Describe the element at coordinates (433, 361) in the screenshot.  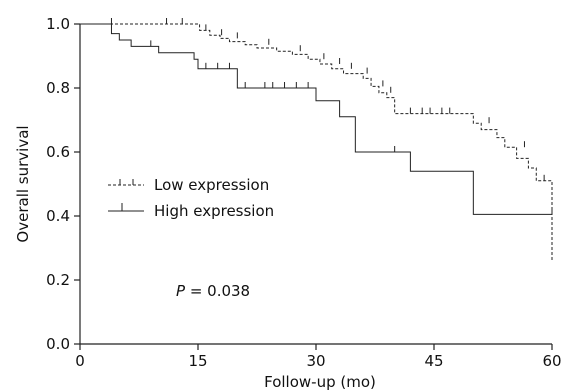
I see `x-tick-label: 45` at that location.